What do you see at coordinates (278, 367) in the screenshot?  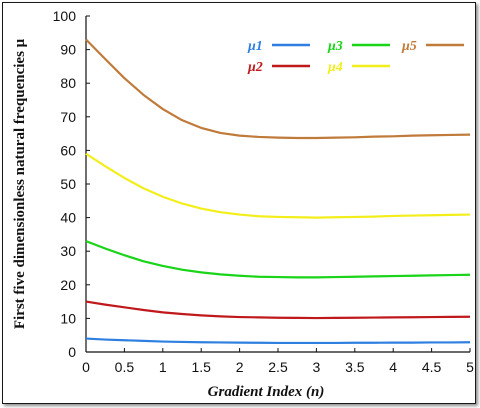 I see `x-tick-label: 2.5` at bounding box center [278, 367].